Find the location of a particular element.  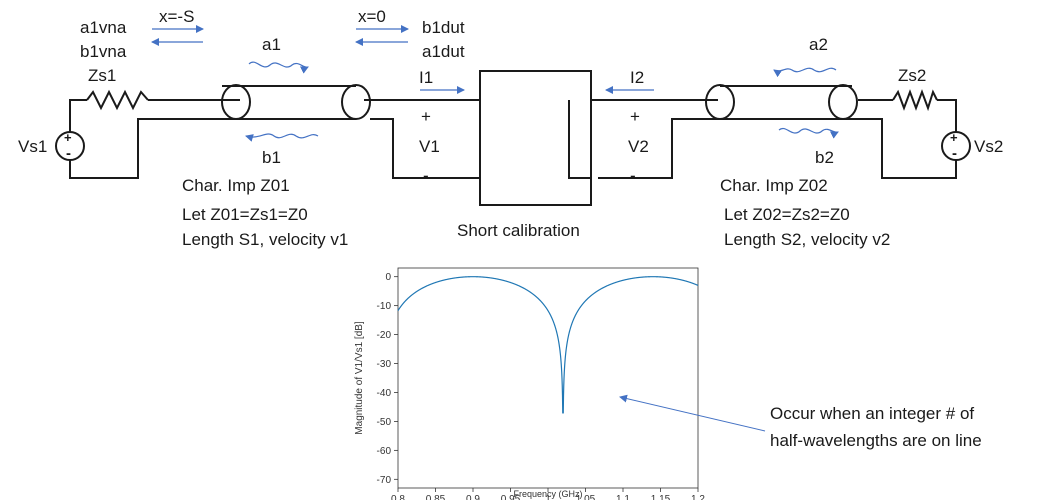

a1-wave-icon is located at coordinates (278, 67).